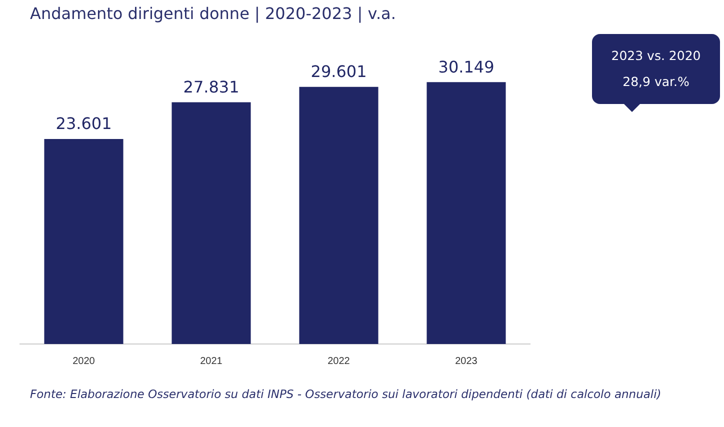 The width and height of the screenshot is (724, 427). Describe the element at coordinates (211, 361) in the screenshot. I see `x-tick-label: 2021` at that location.